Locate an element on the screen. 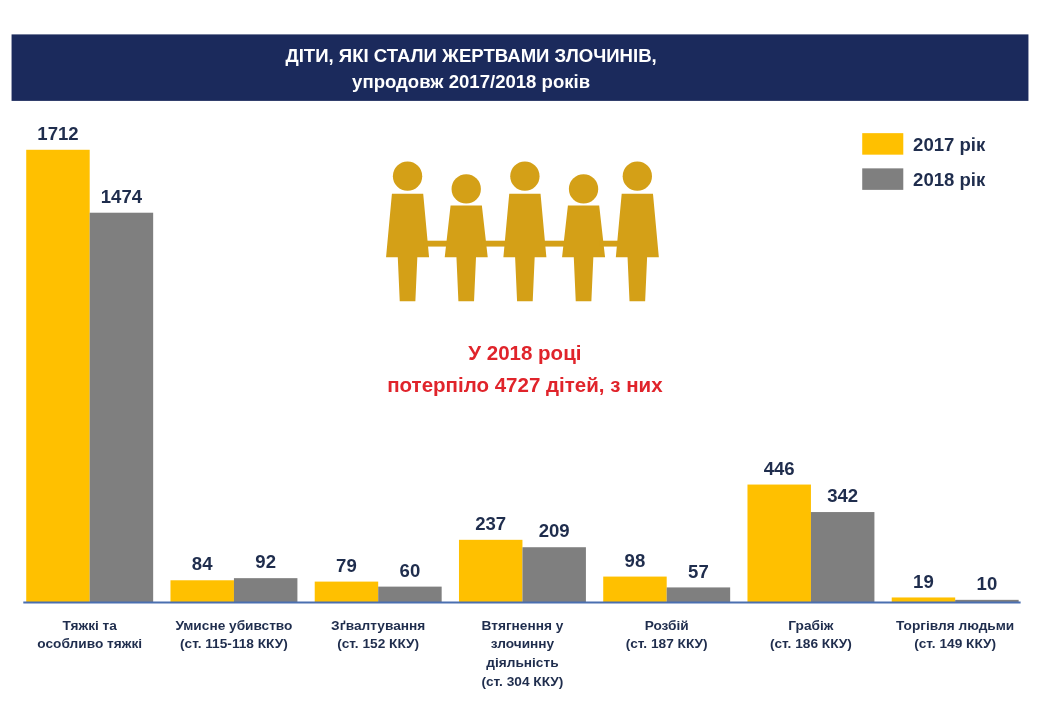 The height and width of the screenshot is (720, 1040). legend-label: 2018 рік is located at coordinates (950, 179).